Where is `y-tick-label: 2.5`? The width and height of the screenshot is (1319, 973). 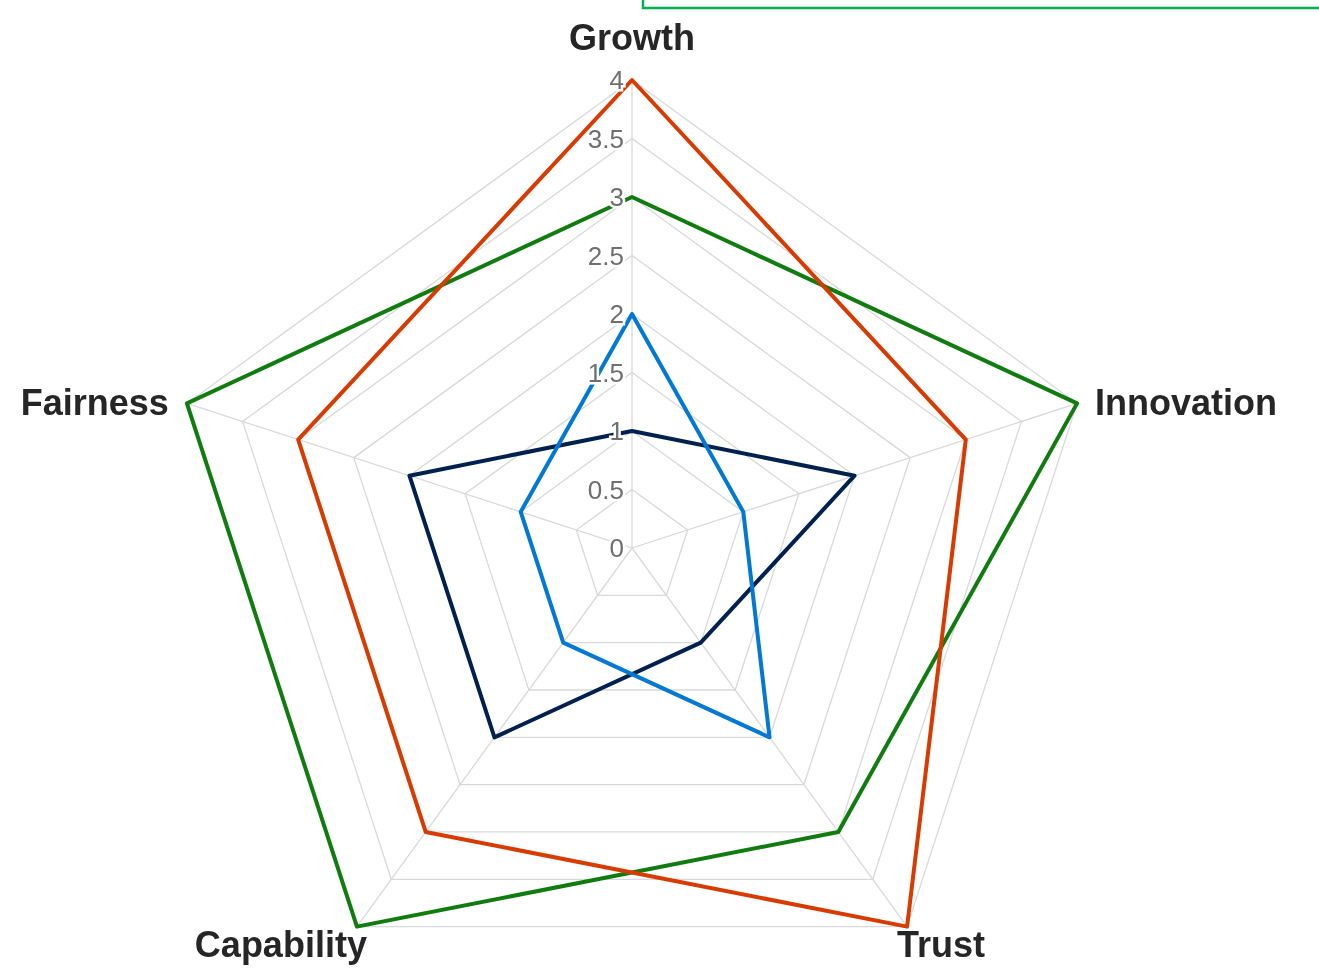
y-tick-label: 2.5 is located at coordinates (605, 255).